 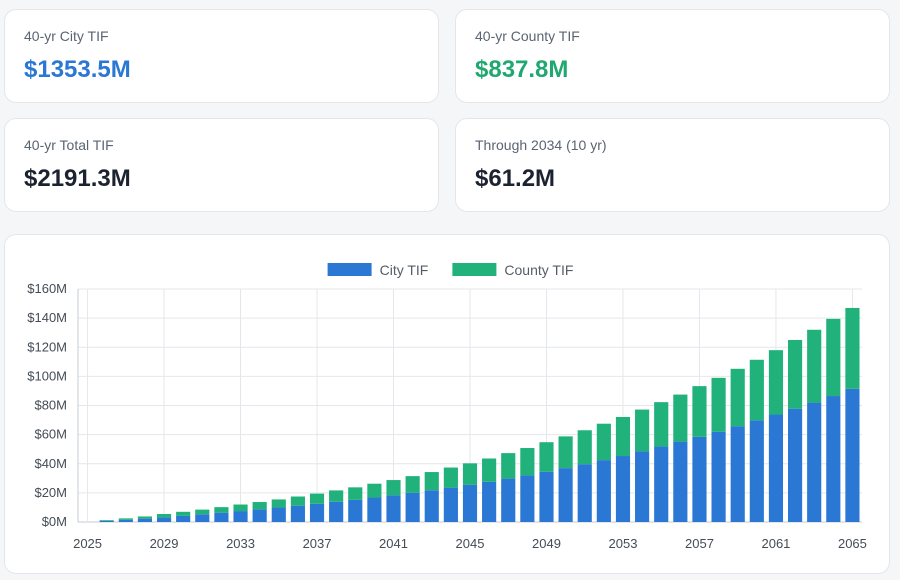 What do you see at coordinates (546, 543) in the screenshot?
I see `x-tick-label: 2049` at bounding box center [546, 543].